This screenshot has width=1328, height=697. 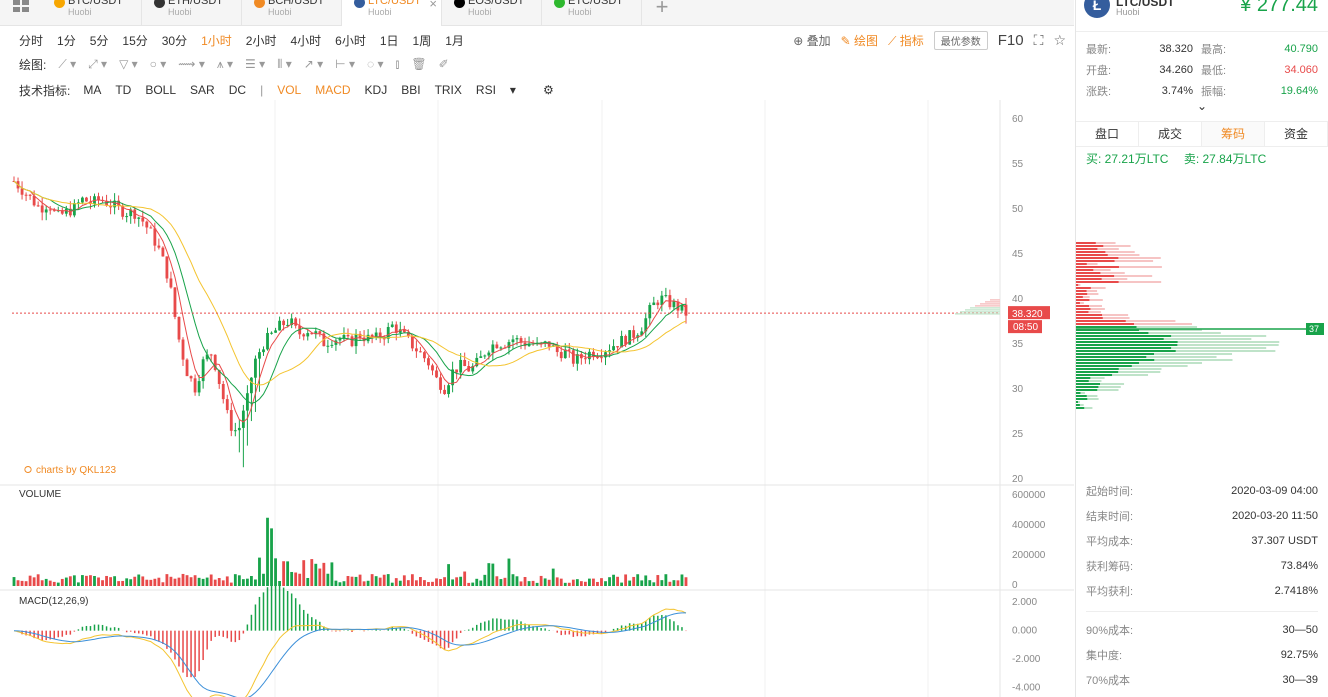 What do you see at coordinates (237, 90) in the screenshot?
I see `indicator-dc: DC` at bounding box center [237, 90].